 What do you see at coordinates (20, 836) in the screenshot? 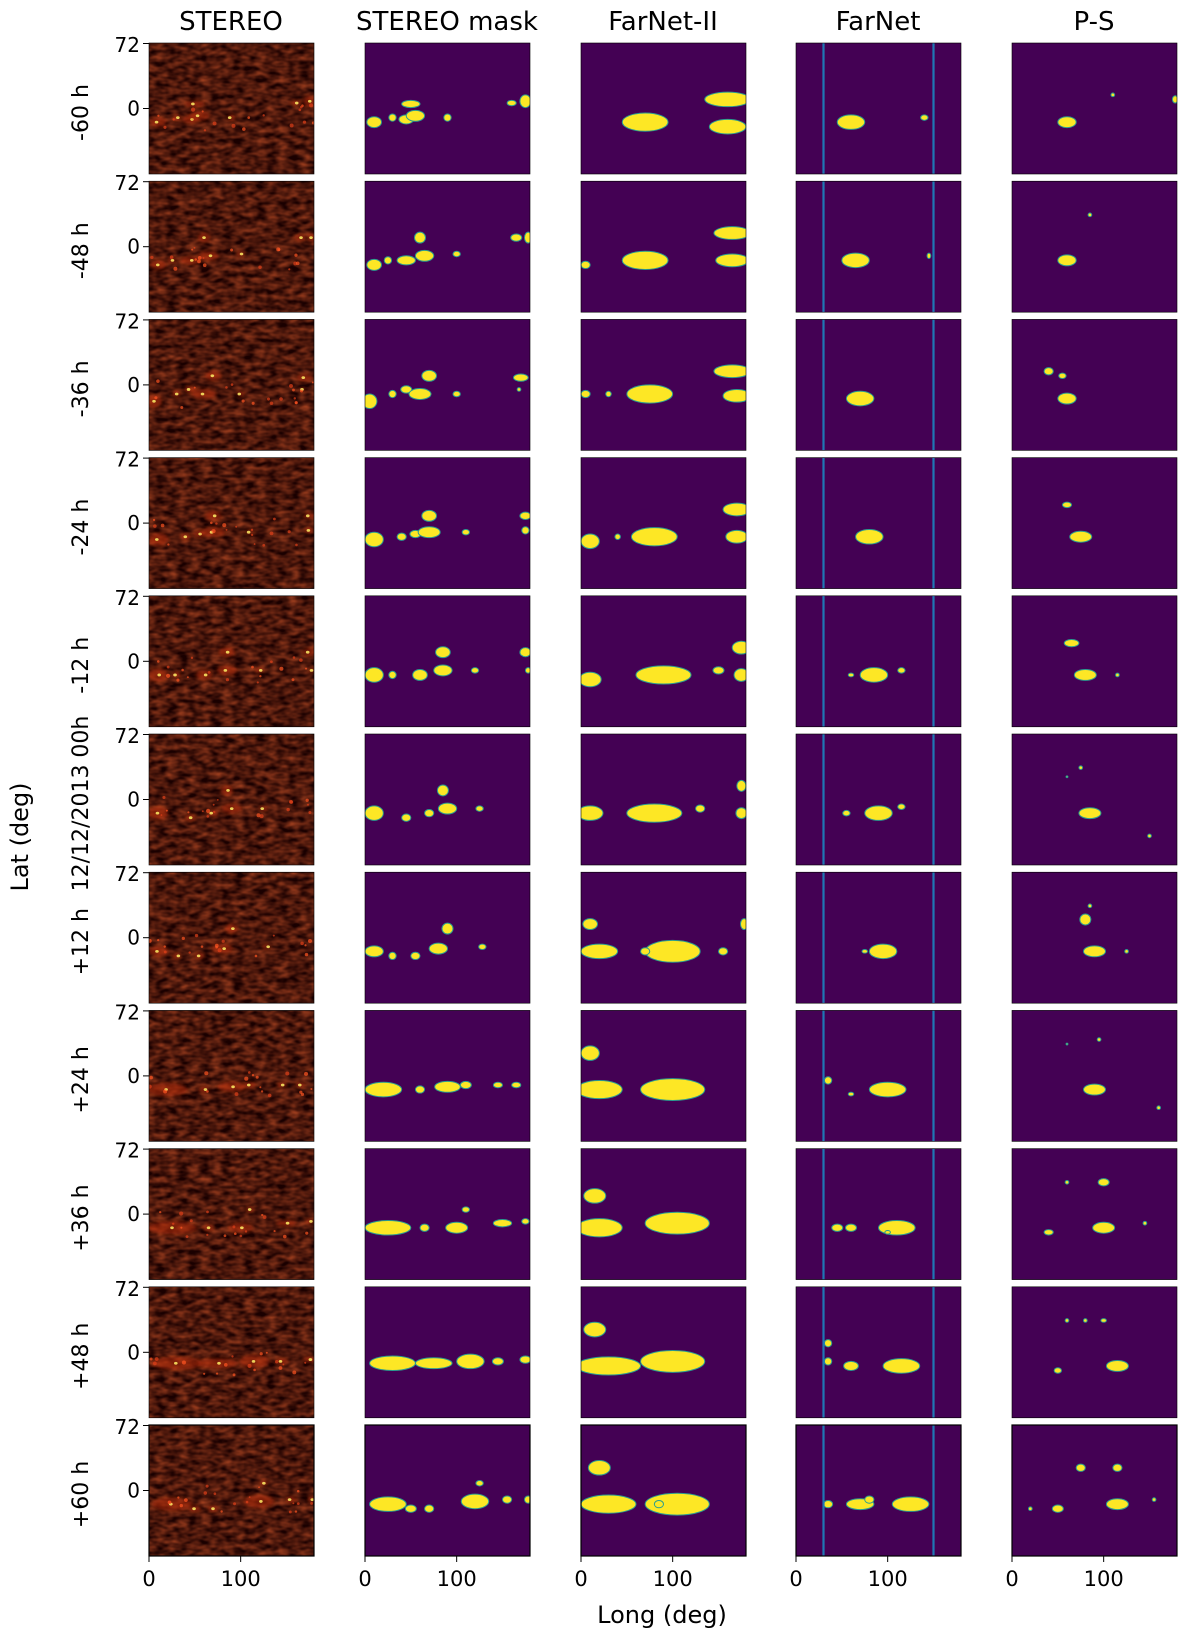
I see `y-axis-label: Lat (deg)` at bounding box center [20, 836].